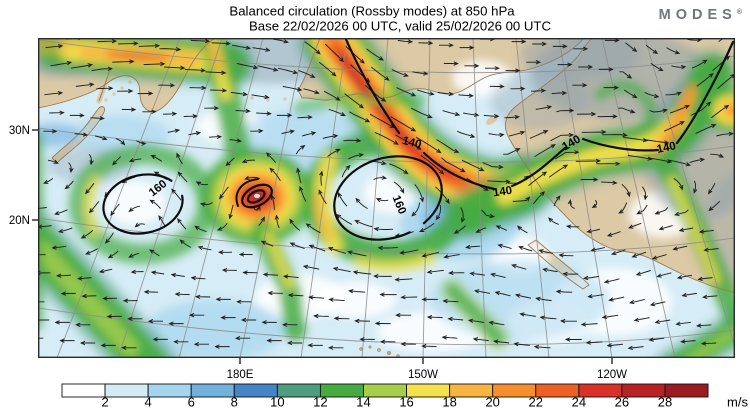 The image size is (750, 408). What do you see at coordinates (579, 401) in the screenshot?
I see `colorbar-tick-label: 24` at bounding box center [579, 401].